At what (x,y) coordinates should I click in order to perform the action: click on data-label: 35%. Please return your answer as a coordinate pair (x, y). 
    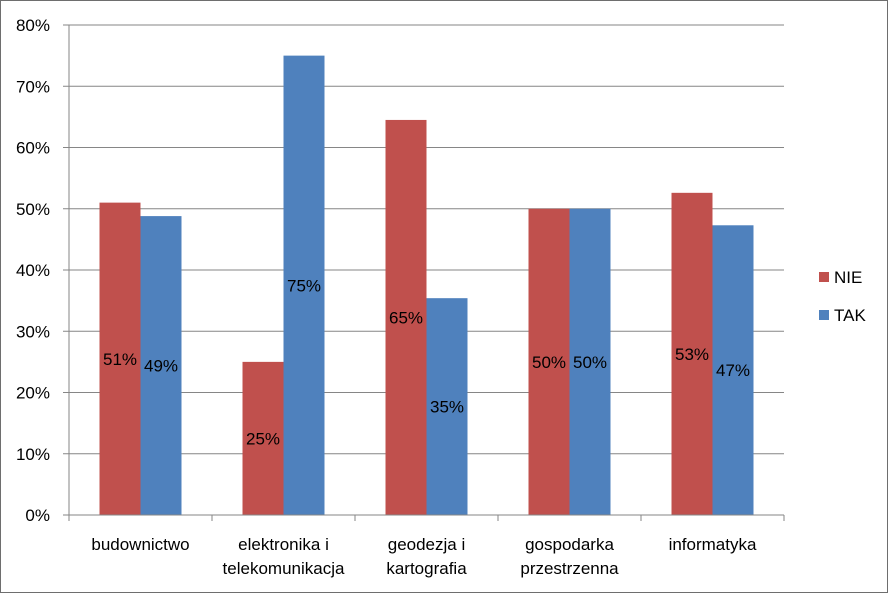
    Looking at the image, I should click on (447, 407).